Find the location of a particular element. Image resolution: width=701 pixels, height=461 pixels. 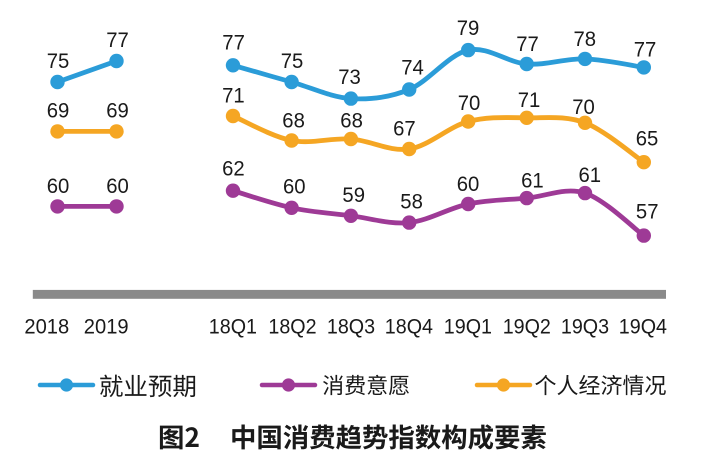

svg-text: 2018 is located at coordinates (46, 327).